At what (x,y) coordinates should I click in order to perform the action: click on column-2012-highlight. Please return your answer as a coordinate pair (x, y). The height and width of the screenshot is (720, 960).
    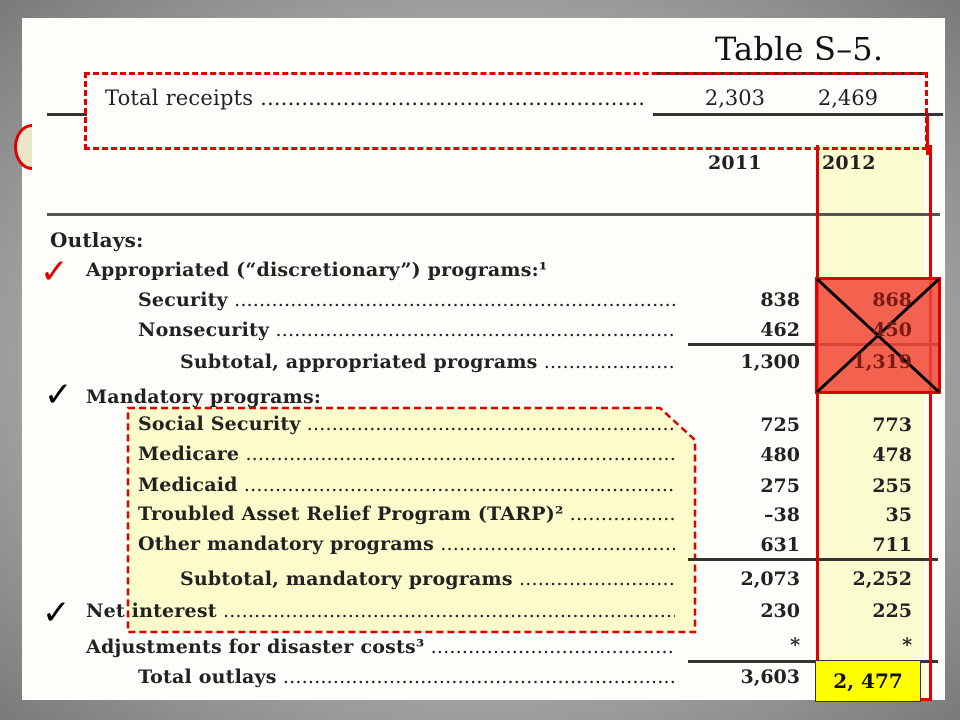
    Looking at the image, I should click on (871, 422).